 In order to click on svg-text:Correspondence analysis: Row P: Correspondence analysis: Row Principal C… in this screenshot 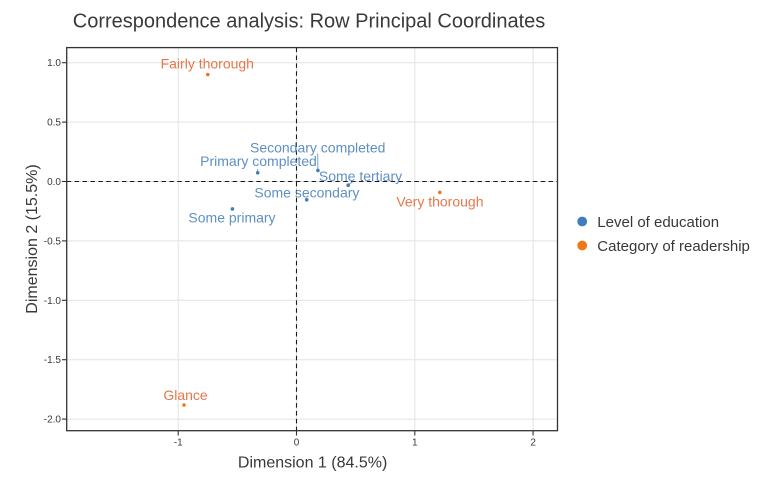, I will do `click(309, 22)`.